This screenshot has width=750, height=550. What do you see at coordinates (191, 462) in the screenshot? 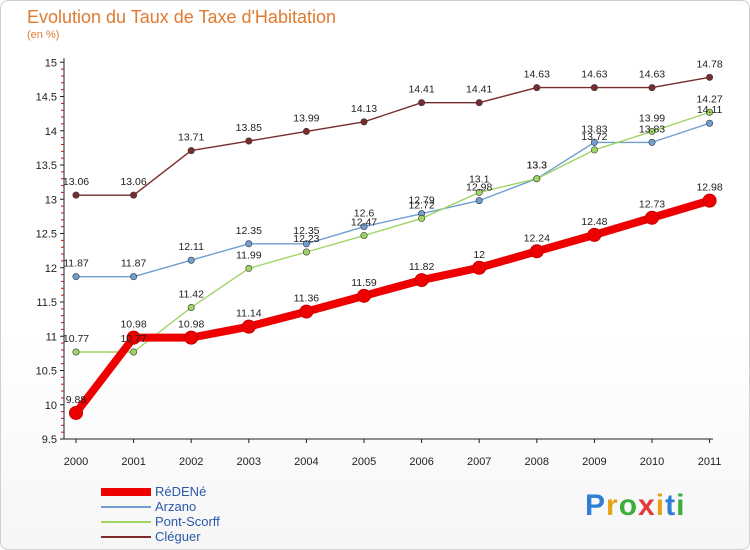
I see `x-tick-label: 2002` at bounding box center [191, 462].